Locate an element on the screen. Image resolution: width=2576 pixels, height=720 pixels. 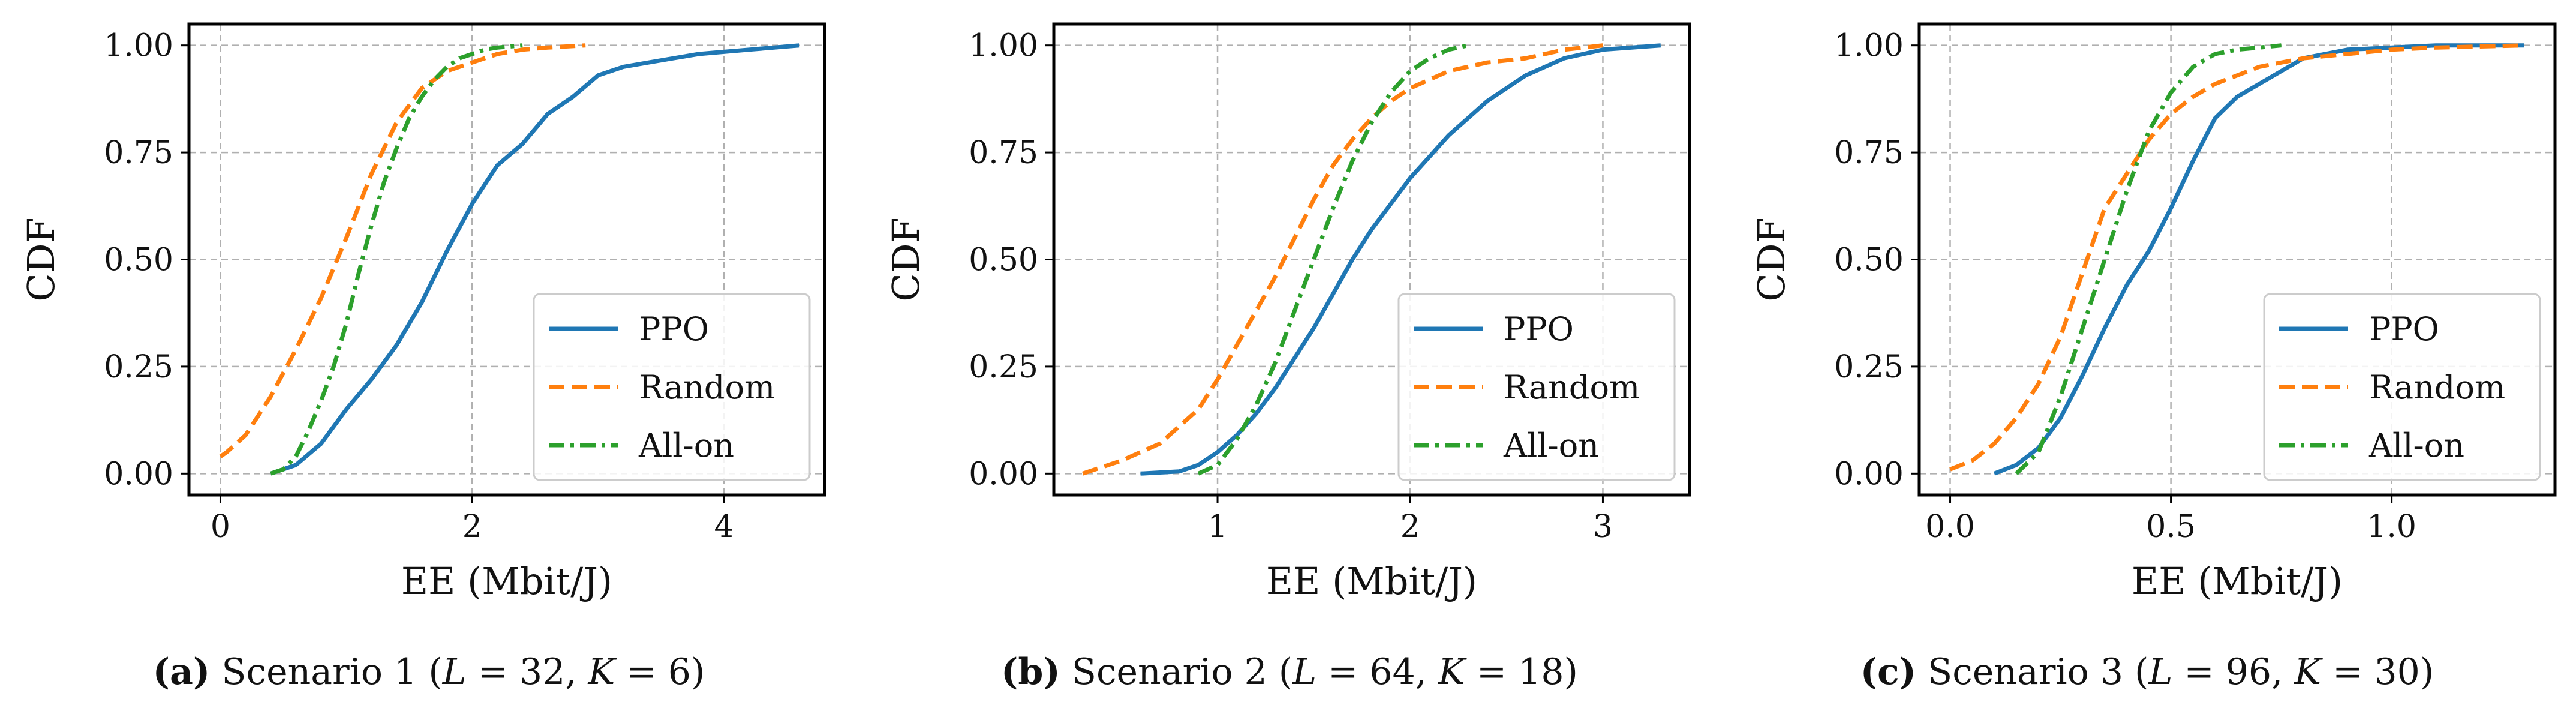
x-tick-label: 1 is located at coordinates (1217, 527).